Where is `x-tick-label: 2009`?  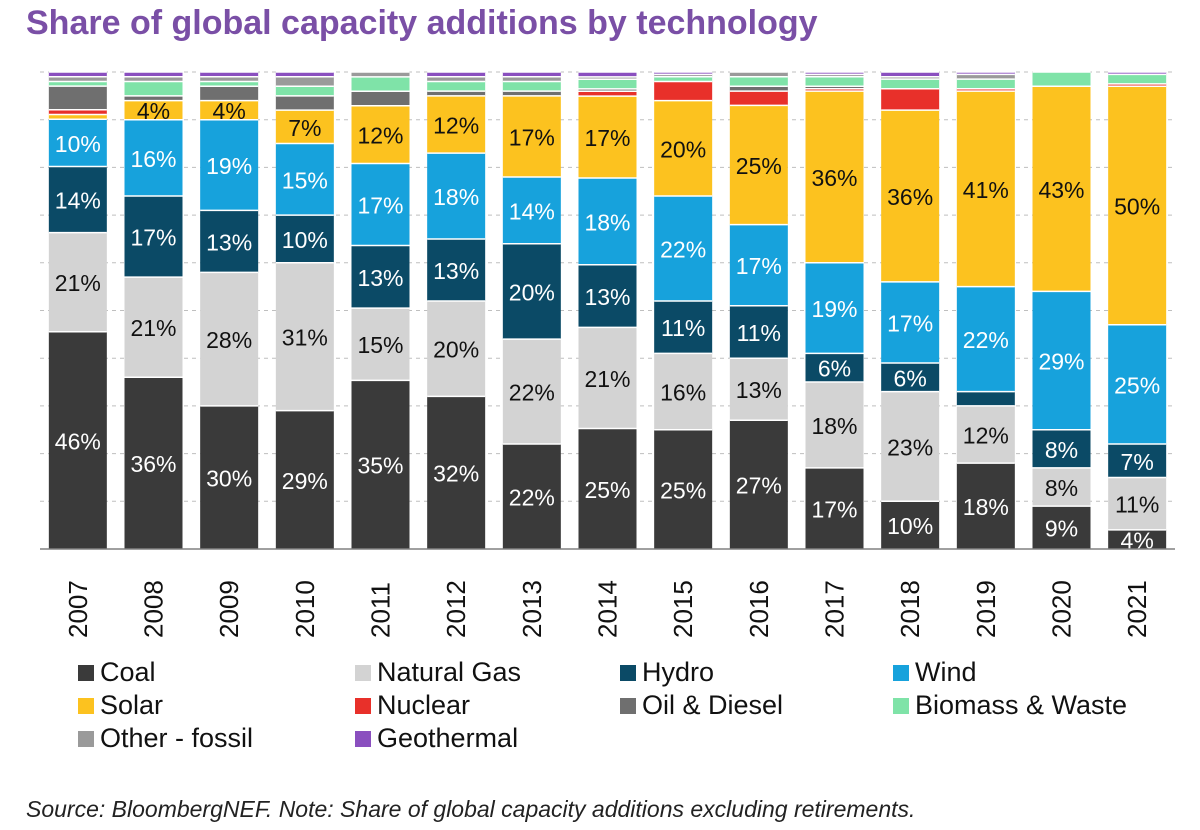 x-tick-label: 2009 is located at coordinates (229, 609).